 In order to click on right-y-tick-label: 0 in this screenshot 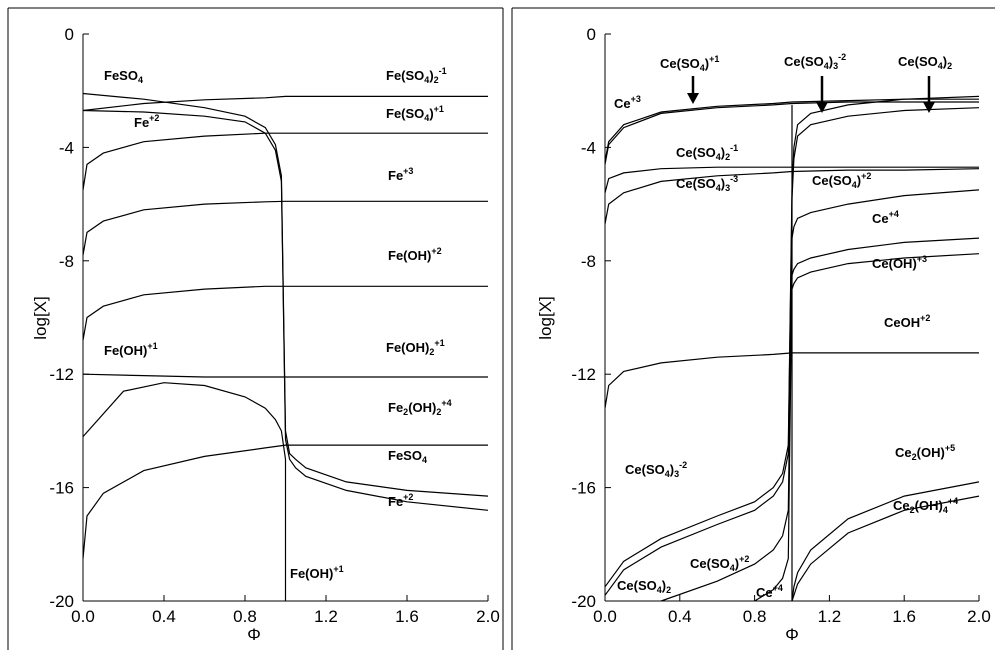, I will do `click(591, 34)`.